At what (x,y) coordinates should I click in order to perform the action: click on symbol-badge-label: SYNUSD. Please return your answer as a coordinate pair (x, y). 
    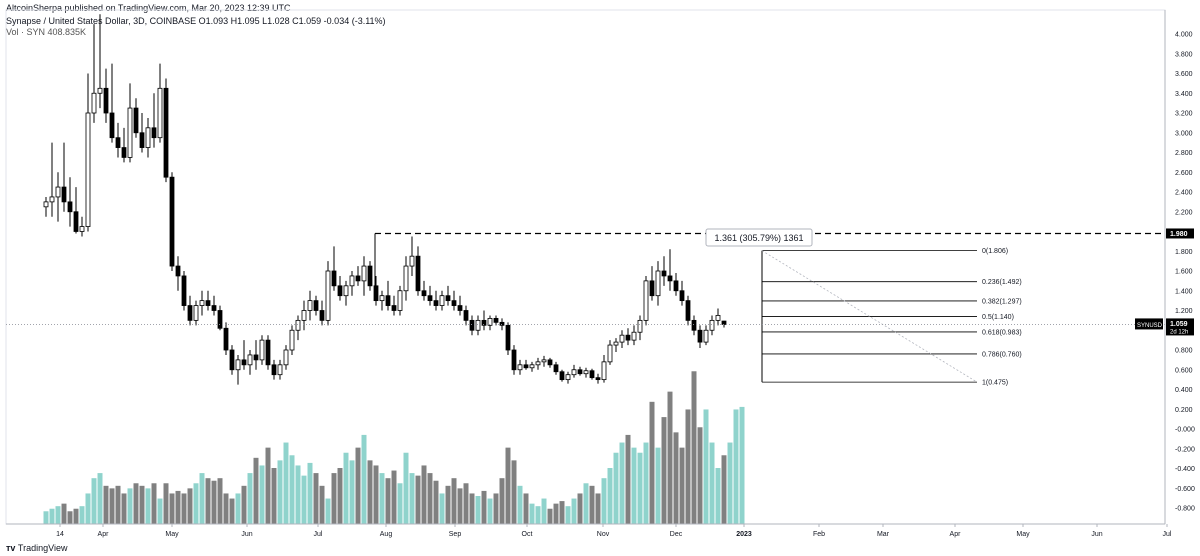
    Looking at the image, I should click on (1150, 326).